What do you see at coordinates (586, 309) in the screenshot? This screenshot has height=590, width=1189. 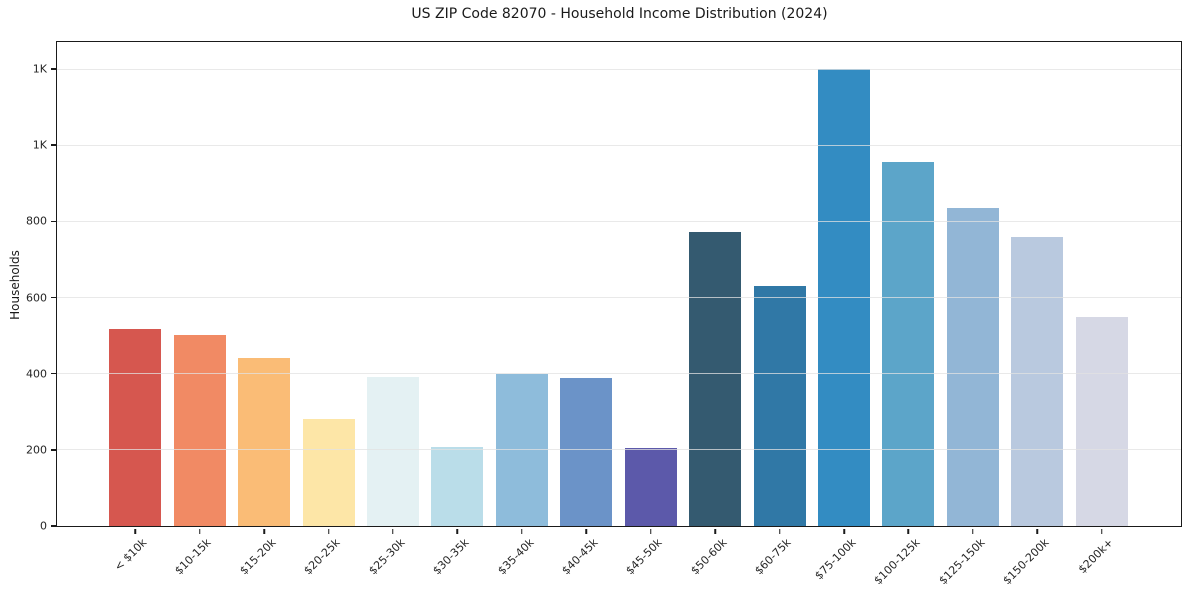 I see `bar-slot: $40-45k` at bounding box center [586, 309].